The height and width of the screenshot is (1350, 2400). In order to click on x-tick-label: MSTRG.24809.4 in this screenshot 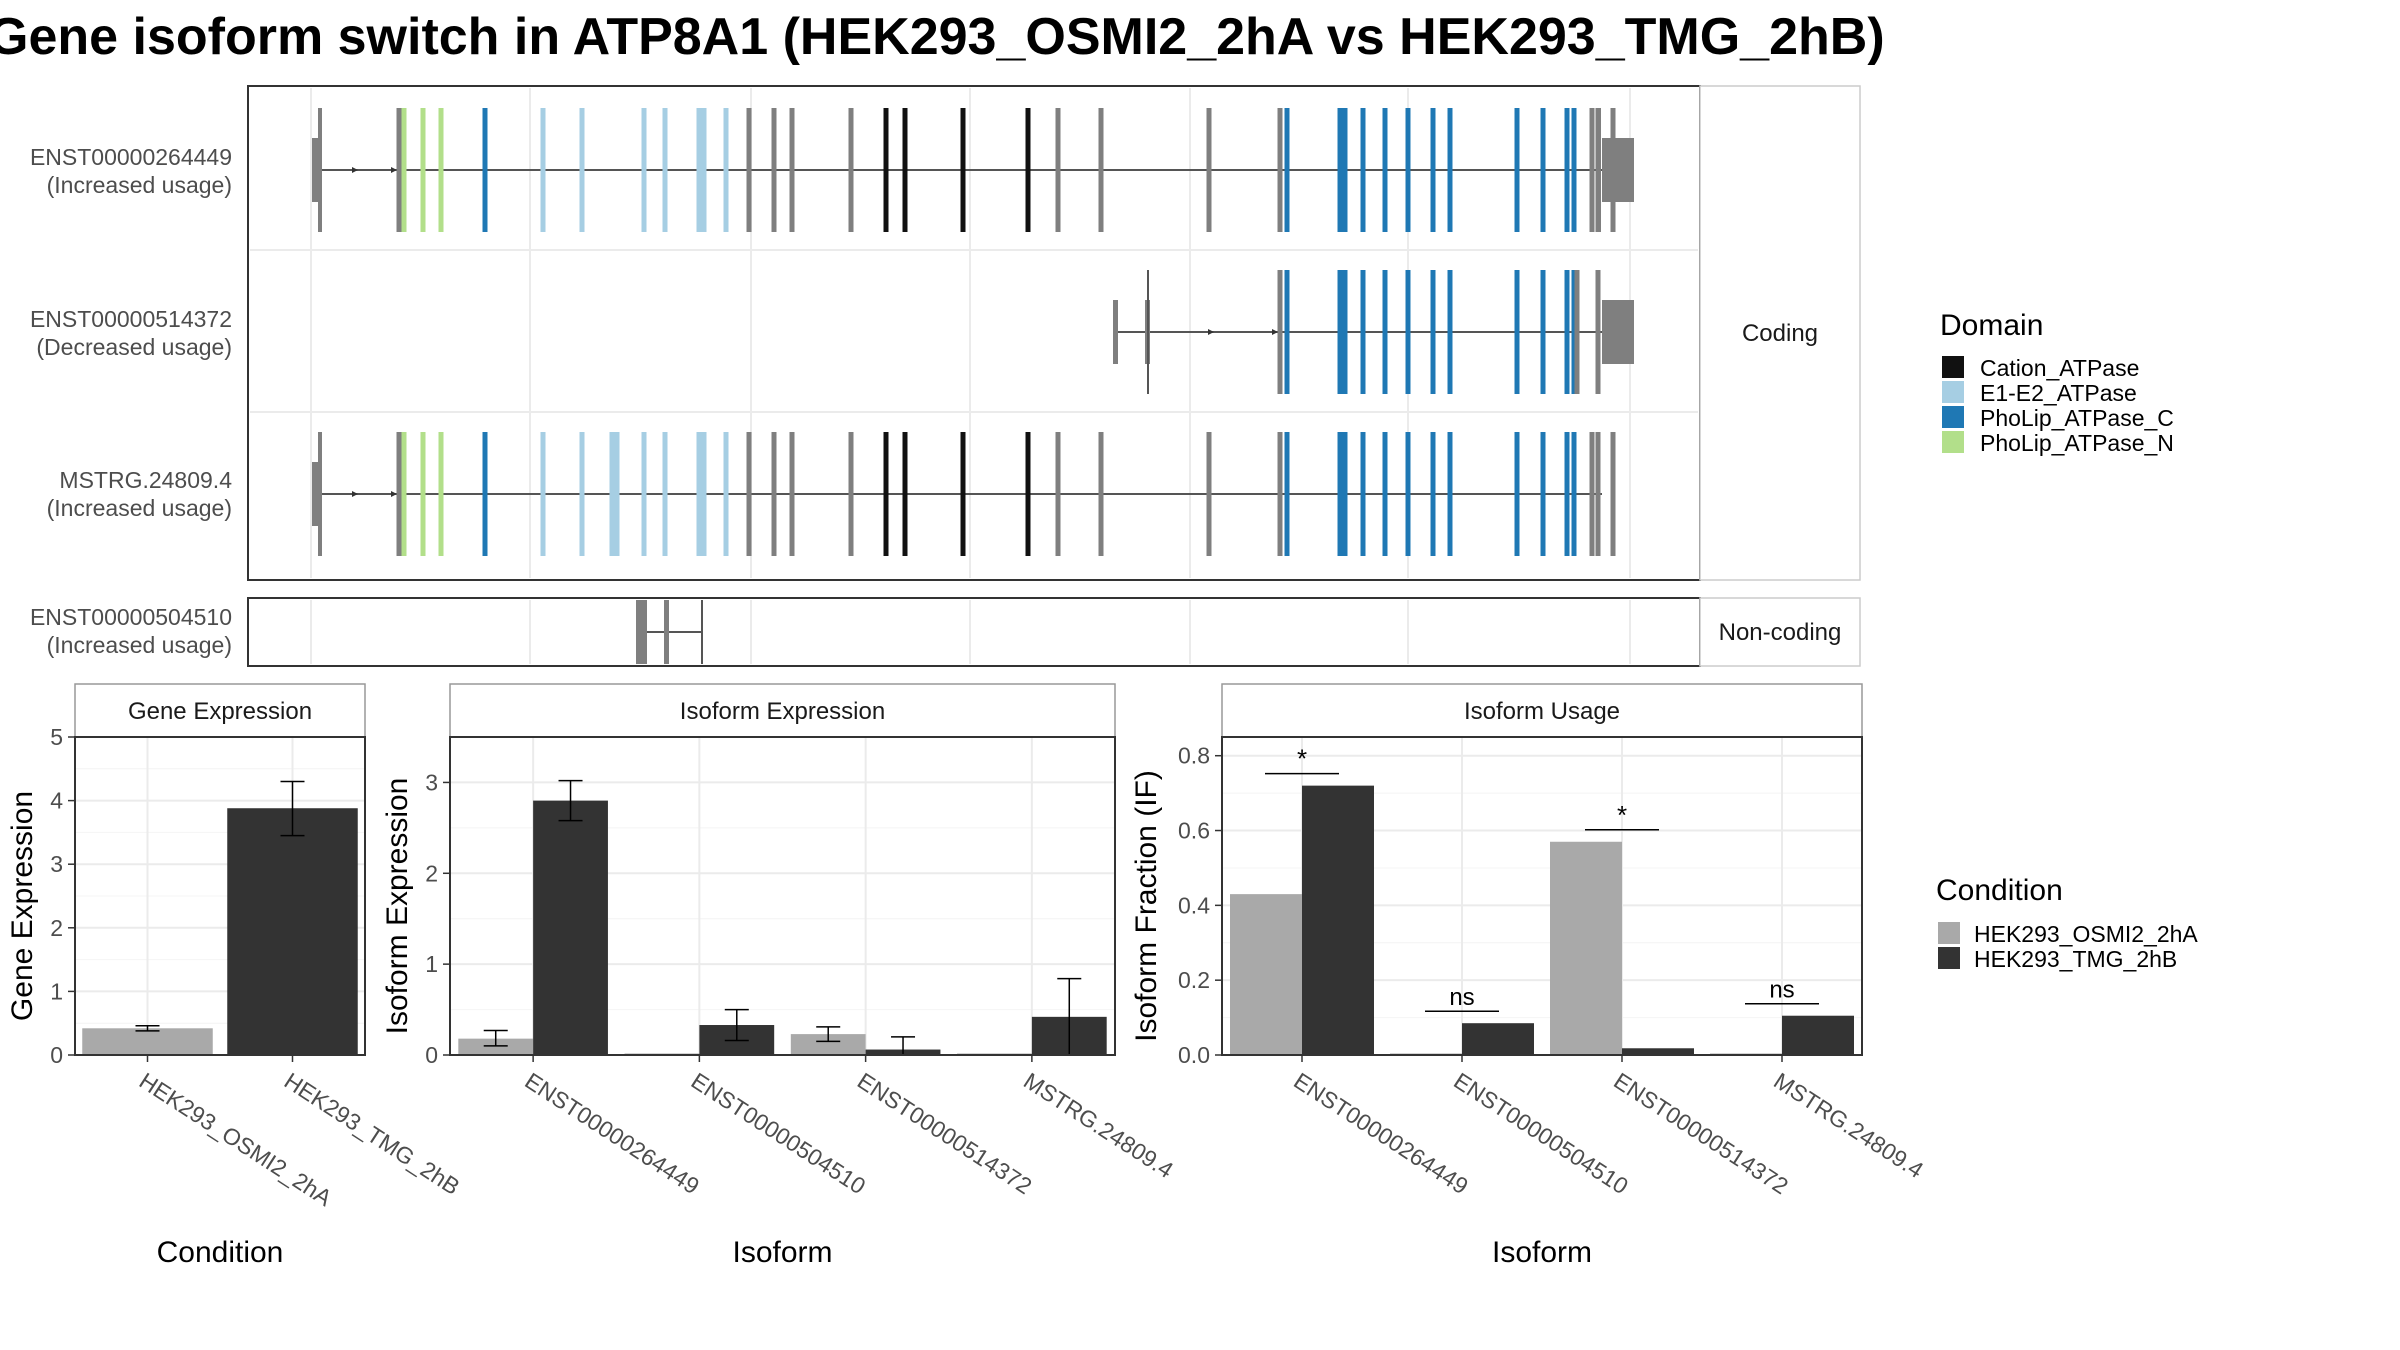, I will do `click(1848, 1125)`.